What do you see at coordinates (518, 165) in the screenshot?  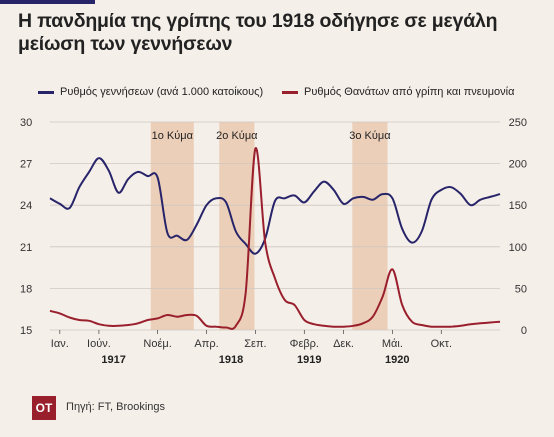 I see `y-right-tick-label: 200` at bounding box center [518, 165].